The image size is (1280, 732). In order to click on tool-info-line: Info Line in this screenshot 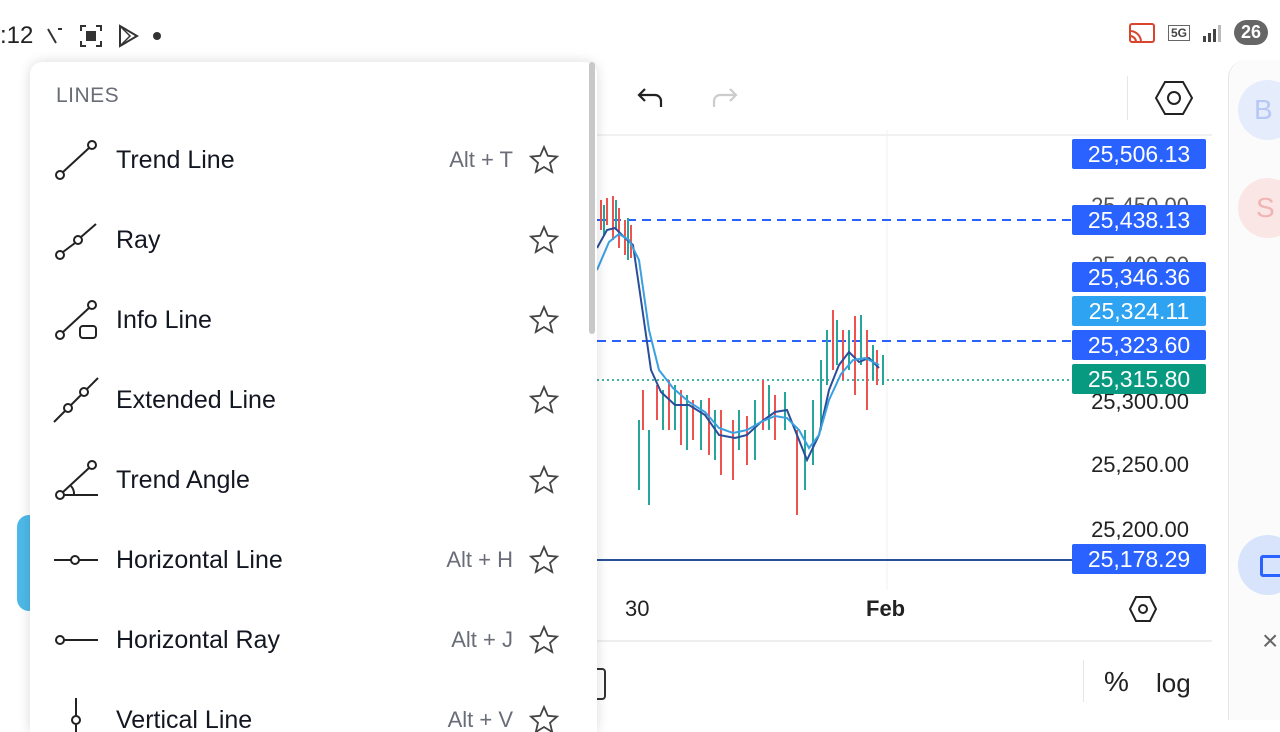, I will do `click(313, 320)`.